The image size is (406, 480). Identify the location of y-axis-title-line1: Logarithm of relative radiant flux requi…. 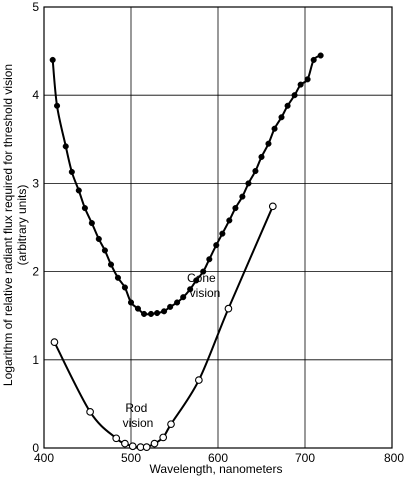
(8, 225).